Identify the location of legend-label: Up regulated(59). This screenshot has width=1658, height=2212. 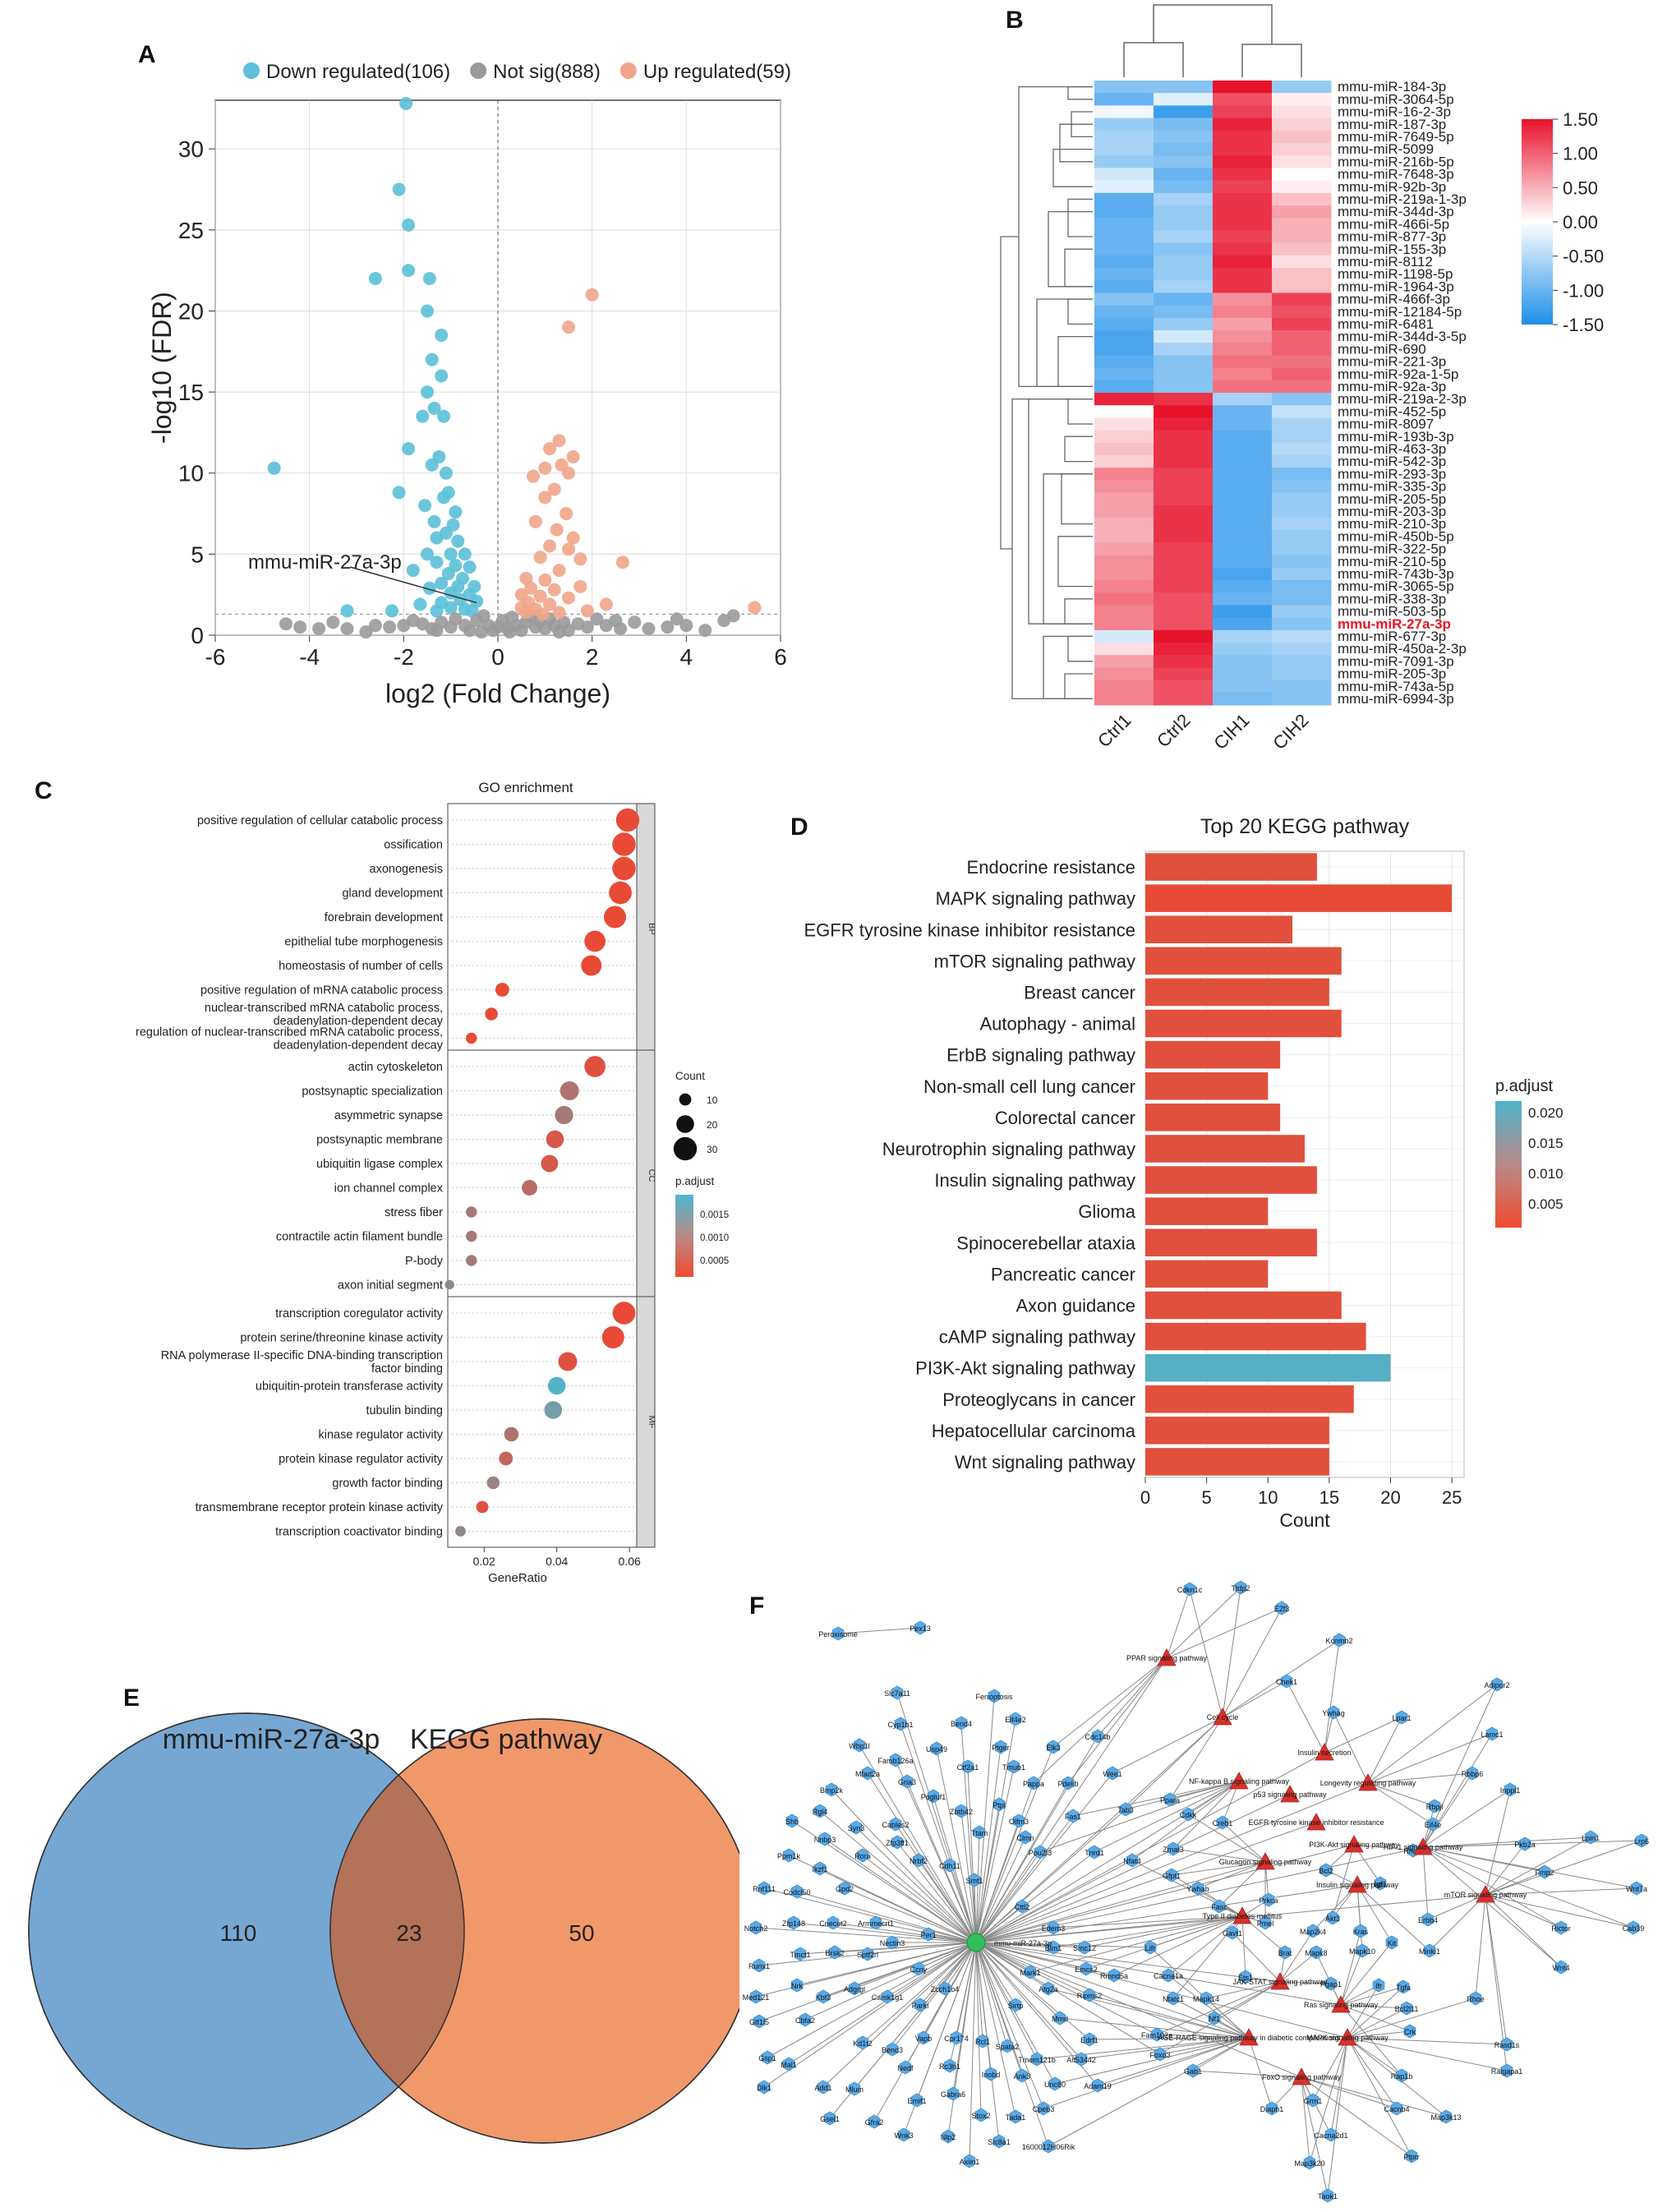
(717, 72).